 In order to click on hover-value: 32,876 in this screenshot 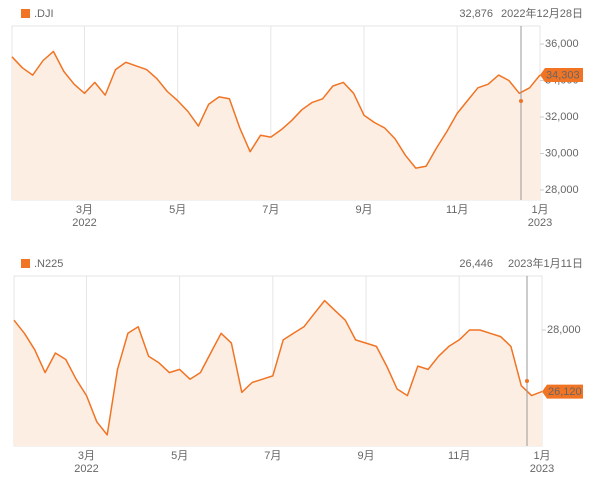, I will do `click(476, 14)`.